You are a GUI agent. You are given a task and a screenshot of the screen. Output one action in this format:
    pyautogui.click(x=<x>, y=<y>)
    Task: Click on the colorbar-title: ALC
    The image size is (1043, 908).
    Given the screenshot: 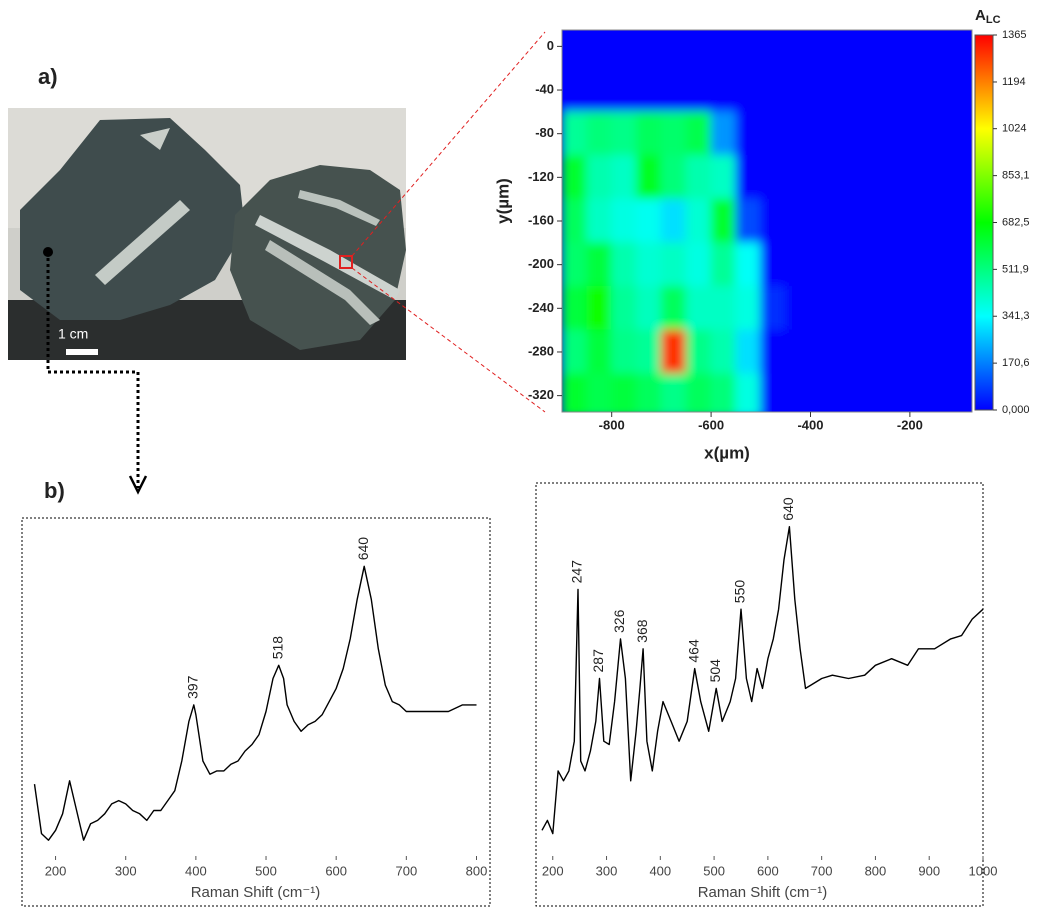 What is the action you would take?
    pyautogui.click(x=988, y=16)
    